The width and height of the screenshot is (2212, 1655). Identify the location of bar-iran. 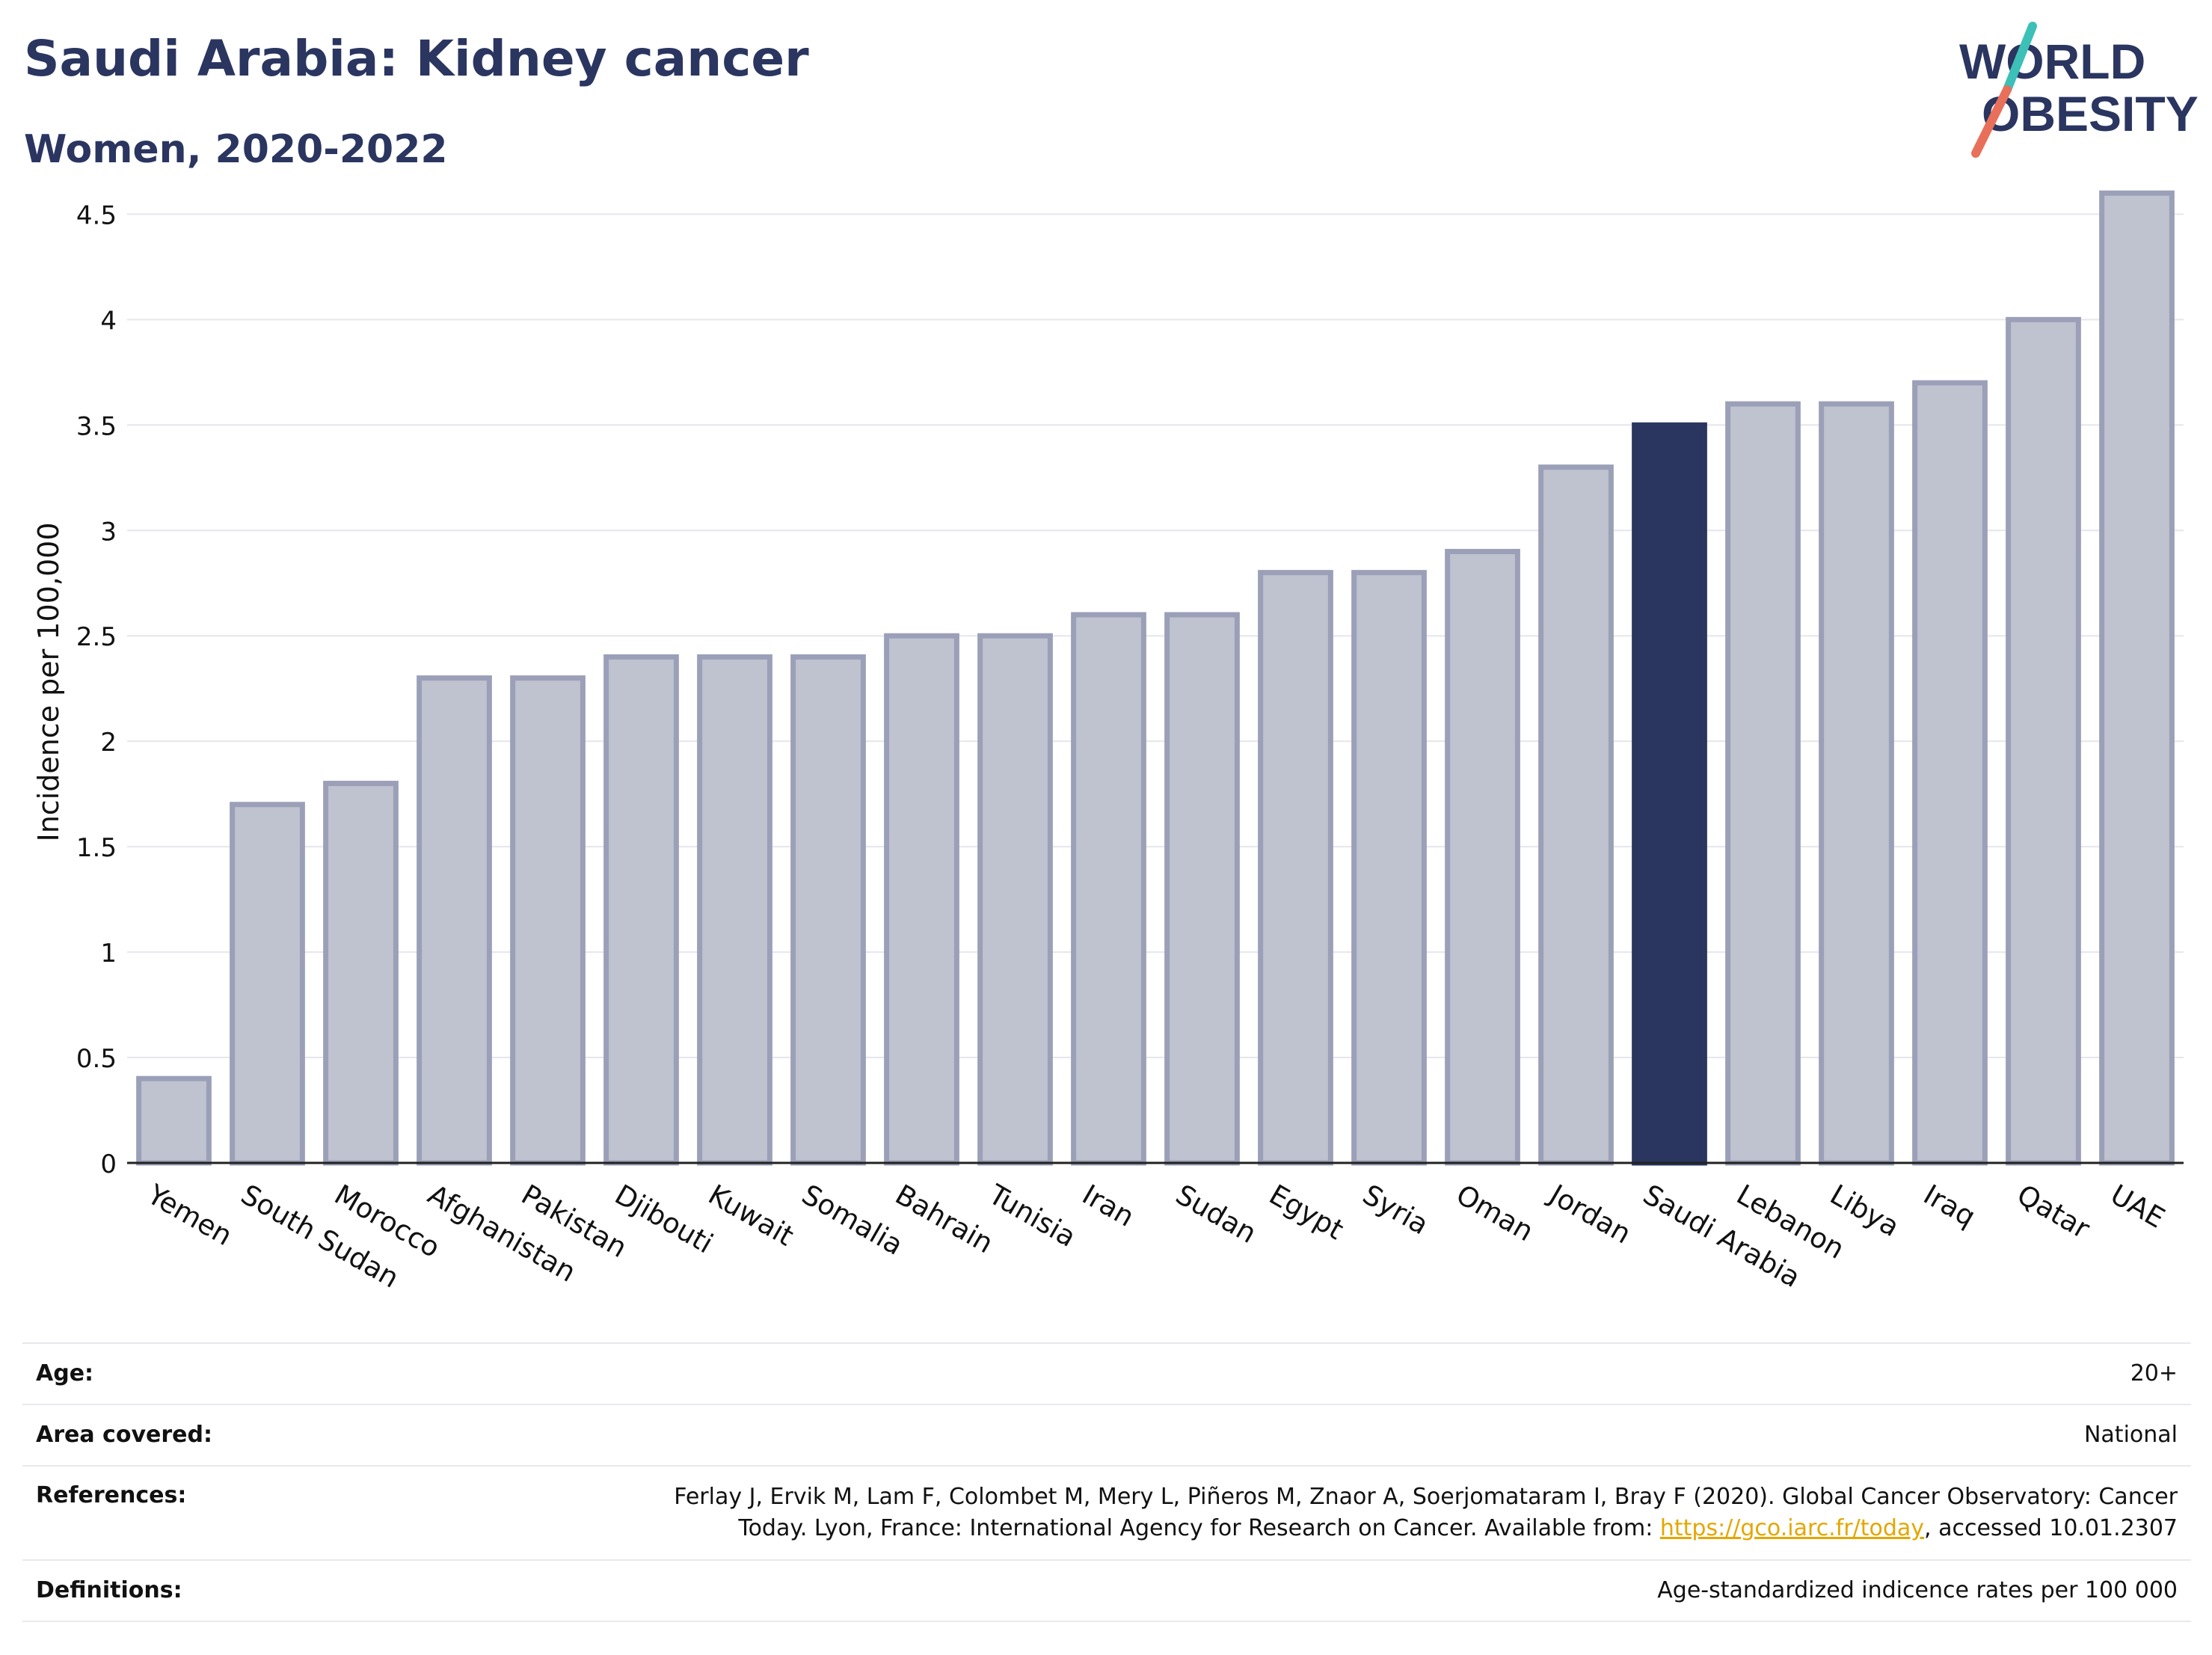
(1108, 889).